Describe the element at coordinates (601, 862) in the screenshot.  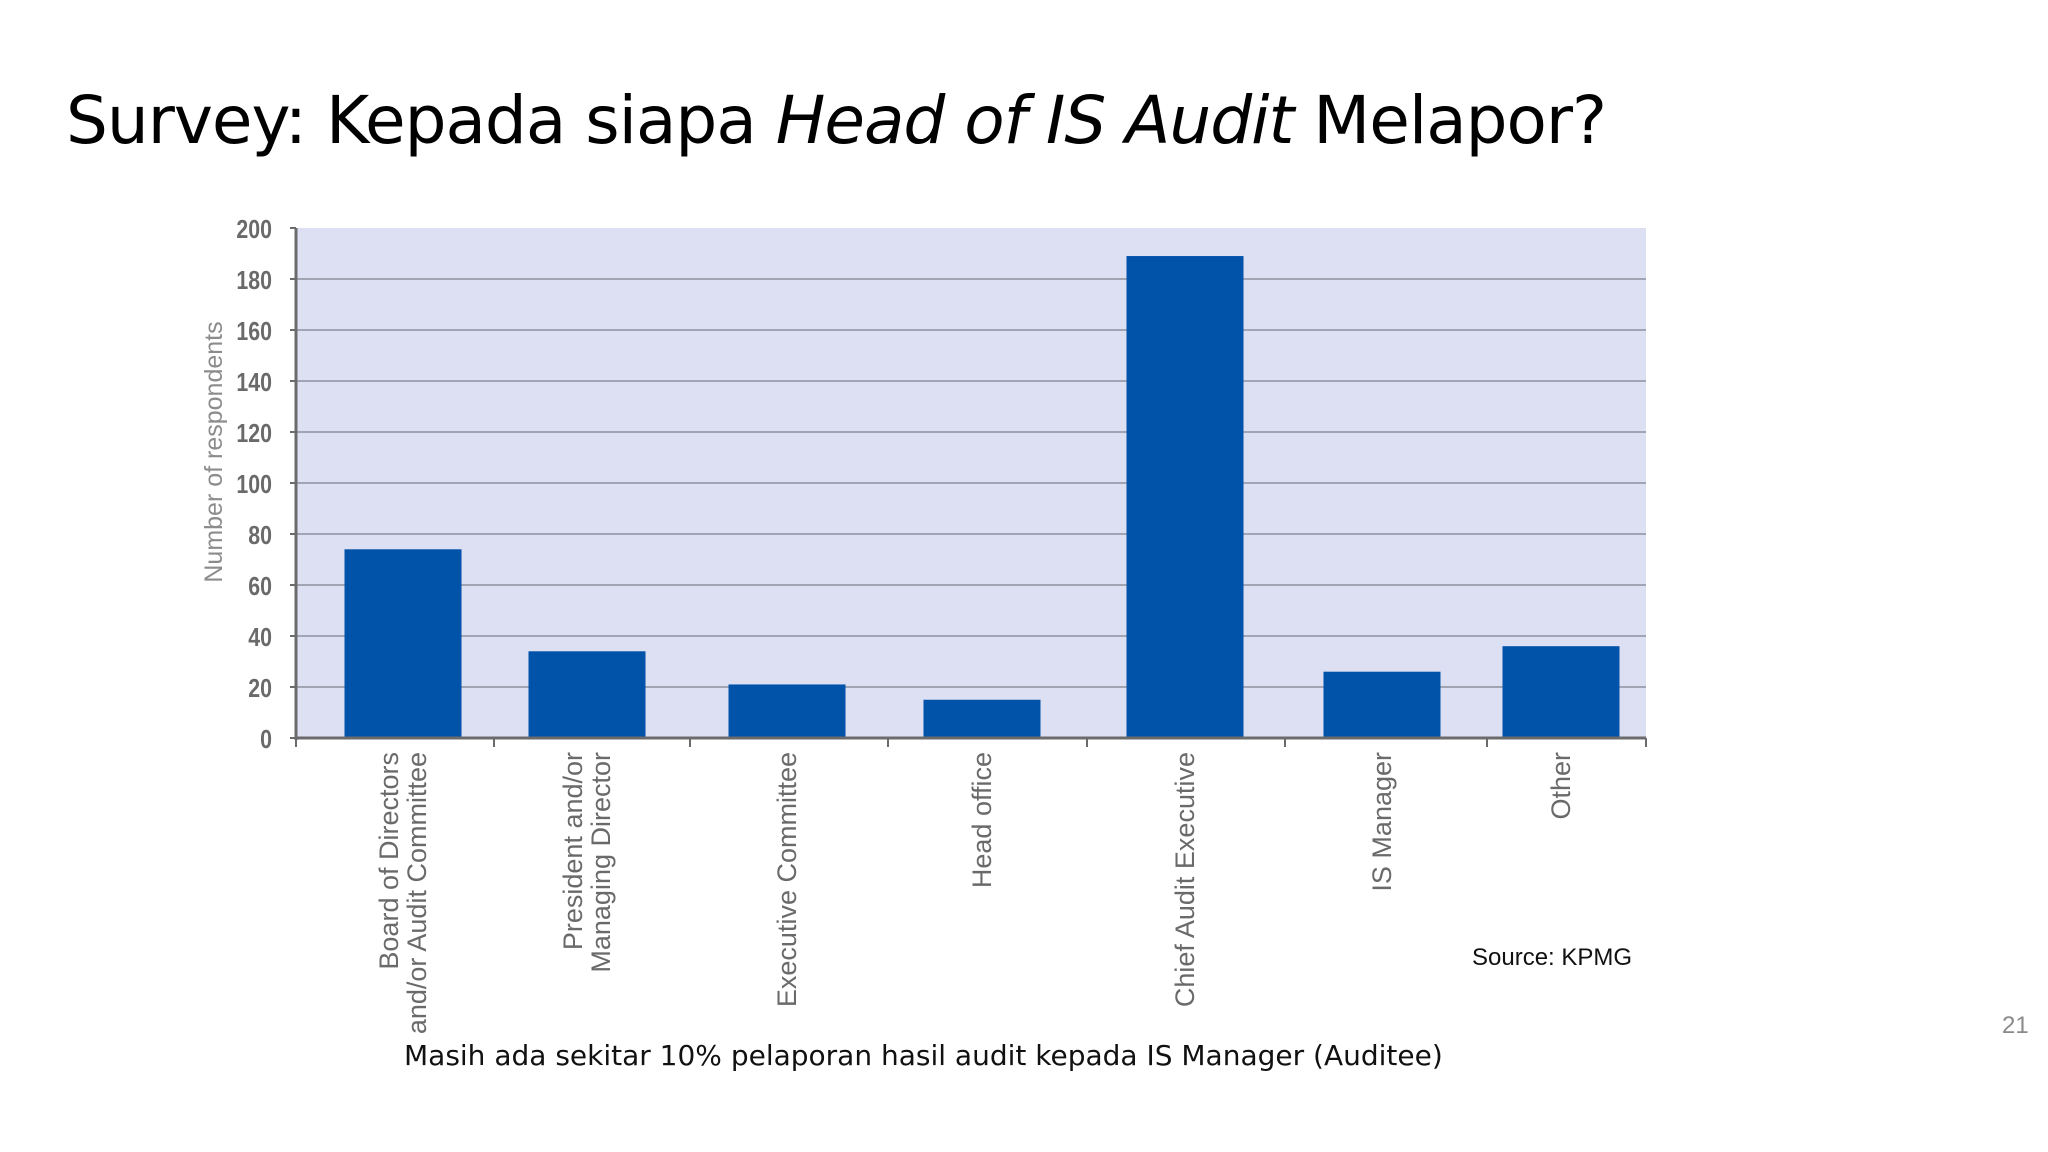
I see `x-tick-label: Managing Director` at that location.